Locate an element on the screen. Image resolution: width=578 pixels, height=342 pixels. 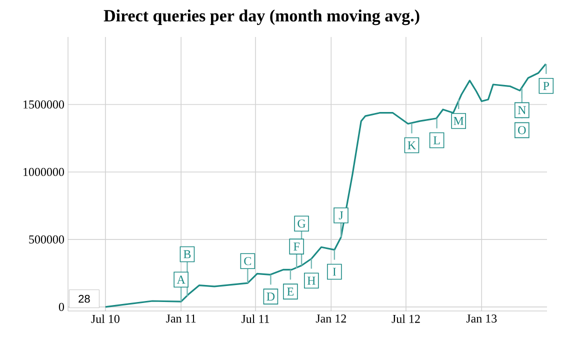
annotation: G is located at coordinates (302, 224).